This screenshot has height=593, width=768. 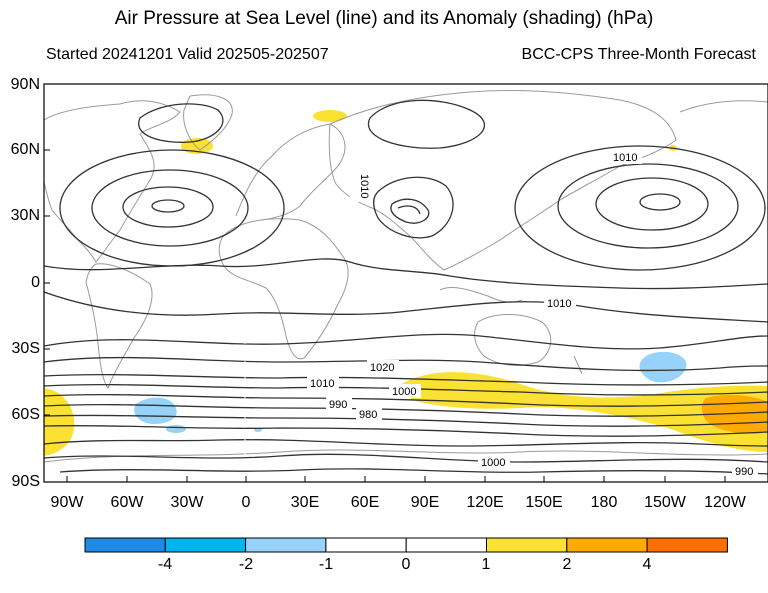 I want to click on colorbar-label: -4, so click(x=165, y=564).